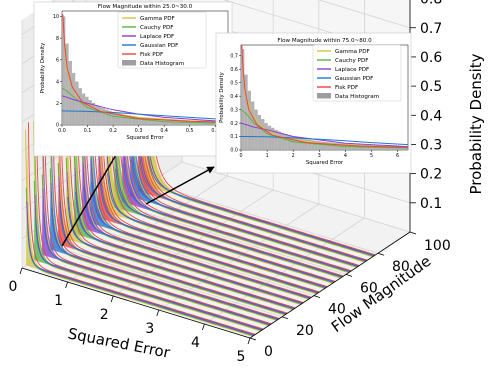 Image resolution: width=488 pixels, height=372 pixels. Describe the element at coordinates (241, 357) in the screenshot. I see `x-tick-label: 5` at that location.